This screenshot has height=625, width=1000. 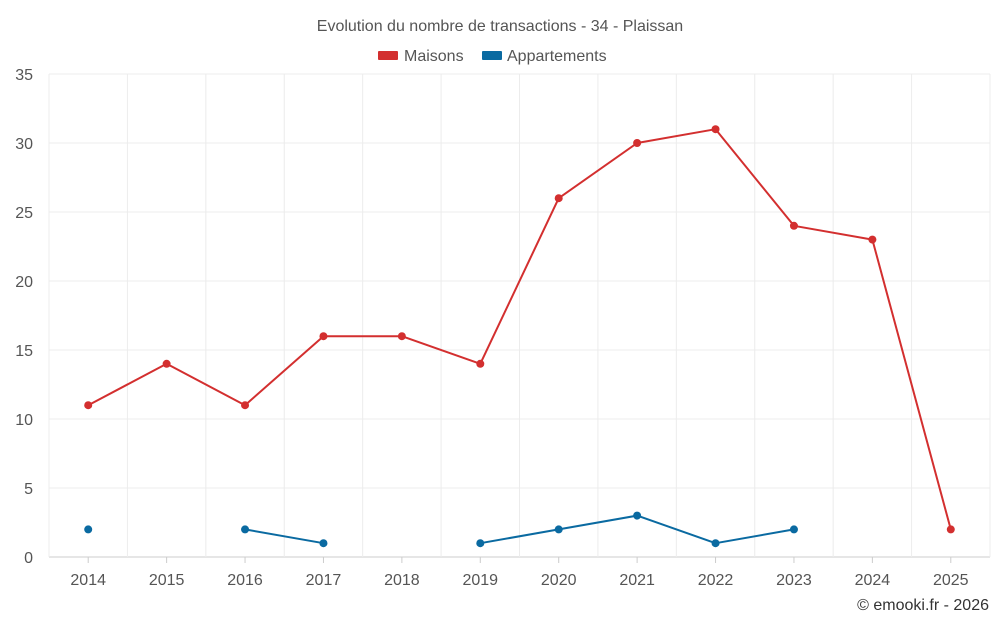 What do you see at coordinates (245, 580) in the screenshot?
I see `x-tick-label: 2016` at bounding box center [245, 580].